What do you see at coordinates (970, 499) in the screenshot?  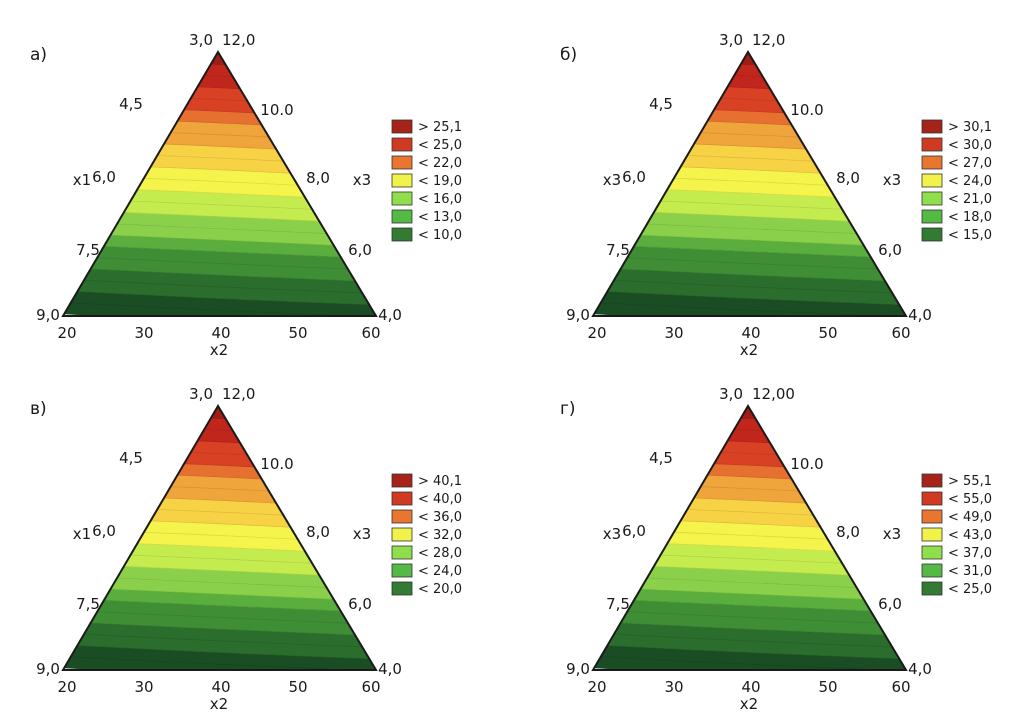 I see `legend-label: < 55,0` at bounding box center [970, 499].